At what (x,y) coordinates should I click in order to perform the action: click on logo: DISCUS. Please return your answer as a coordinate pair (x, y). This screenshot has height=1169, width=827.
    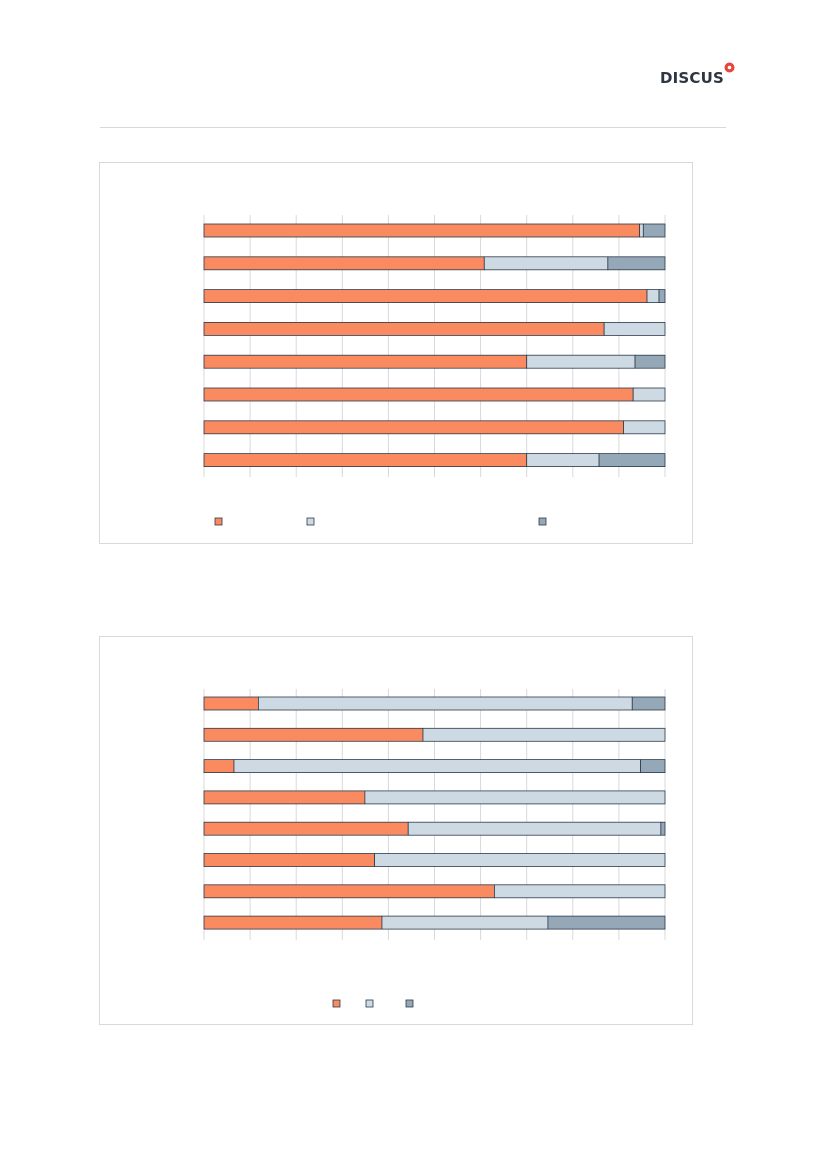
    Looking at the image, I should click on (697, 76).